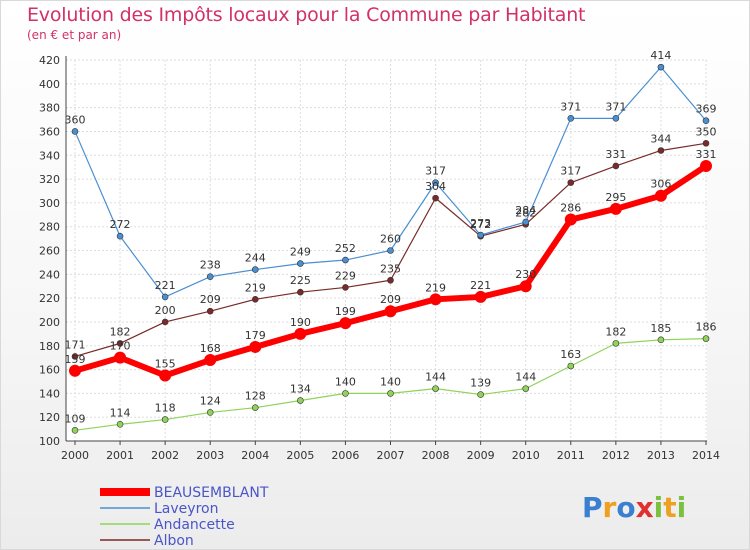 This screenshot has height=550, width=750. What do you see at coordinates (660, 328) in the screenshot?
I see `data-label: 185` at bounding box center [660, 328].